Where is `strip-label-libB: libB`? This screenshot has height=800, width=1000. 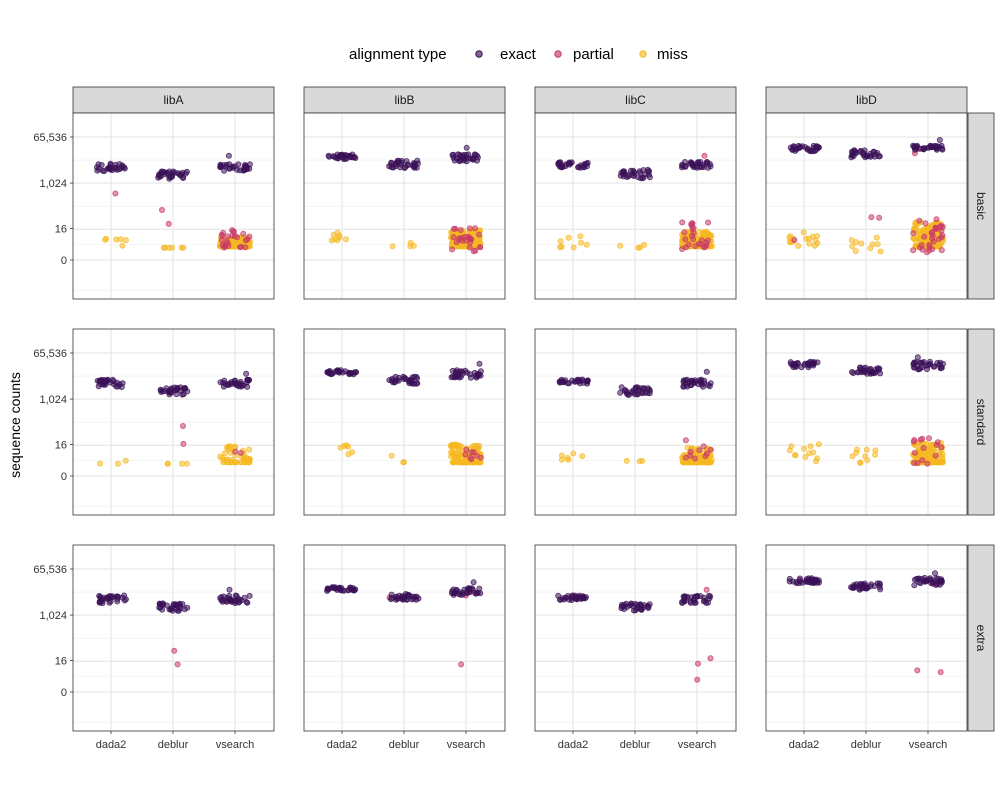 strip-label-libB: libB is located at coordinates (404, 100).